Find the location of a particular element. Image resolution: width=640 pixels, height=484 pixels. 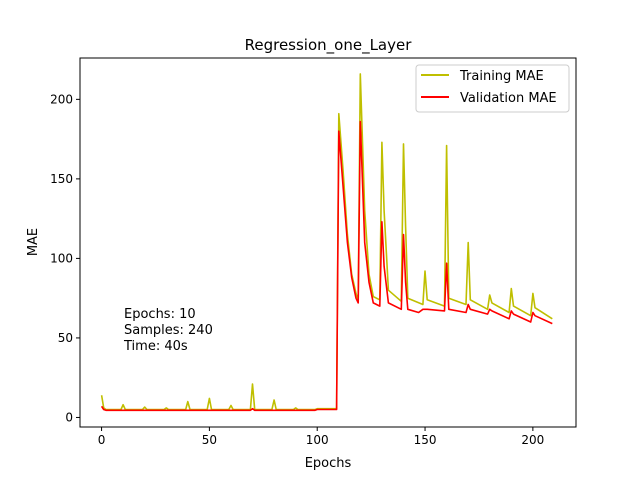

annotation-time: Time: 40s is located at coordinates (155, 346).